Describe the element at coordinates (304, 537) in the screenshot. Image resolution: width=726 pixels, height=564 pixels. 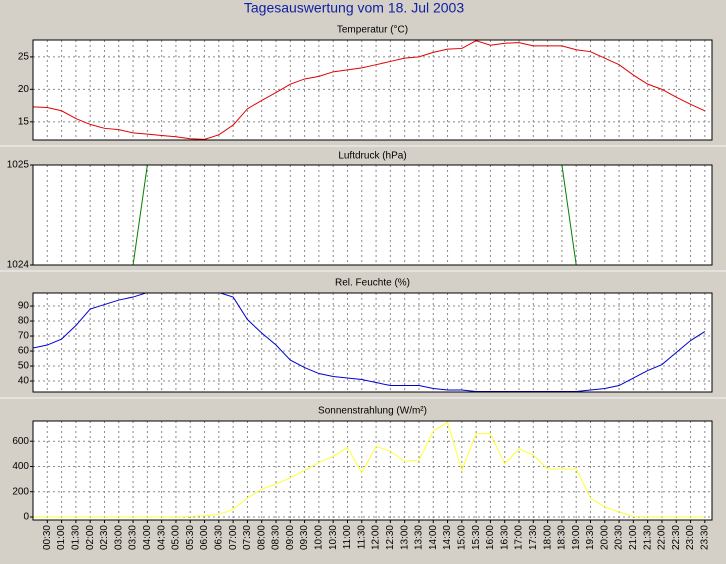
I see `x-tick-label: 09:30` at that location.